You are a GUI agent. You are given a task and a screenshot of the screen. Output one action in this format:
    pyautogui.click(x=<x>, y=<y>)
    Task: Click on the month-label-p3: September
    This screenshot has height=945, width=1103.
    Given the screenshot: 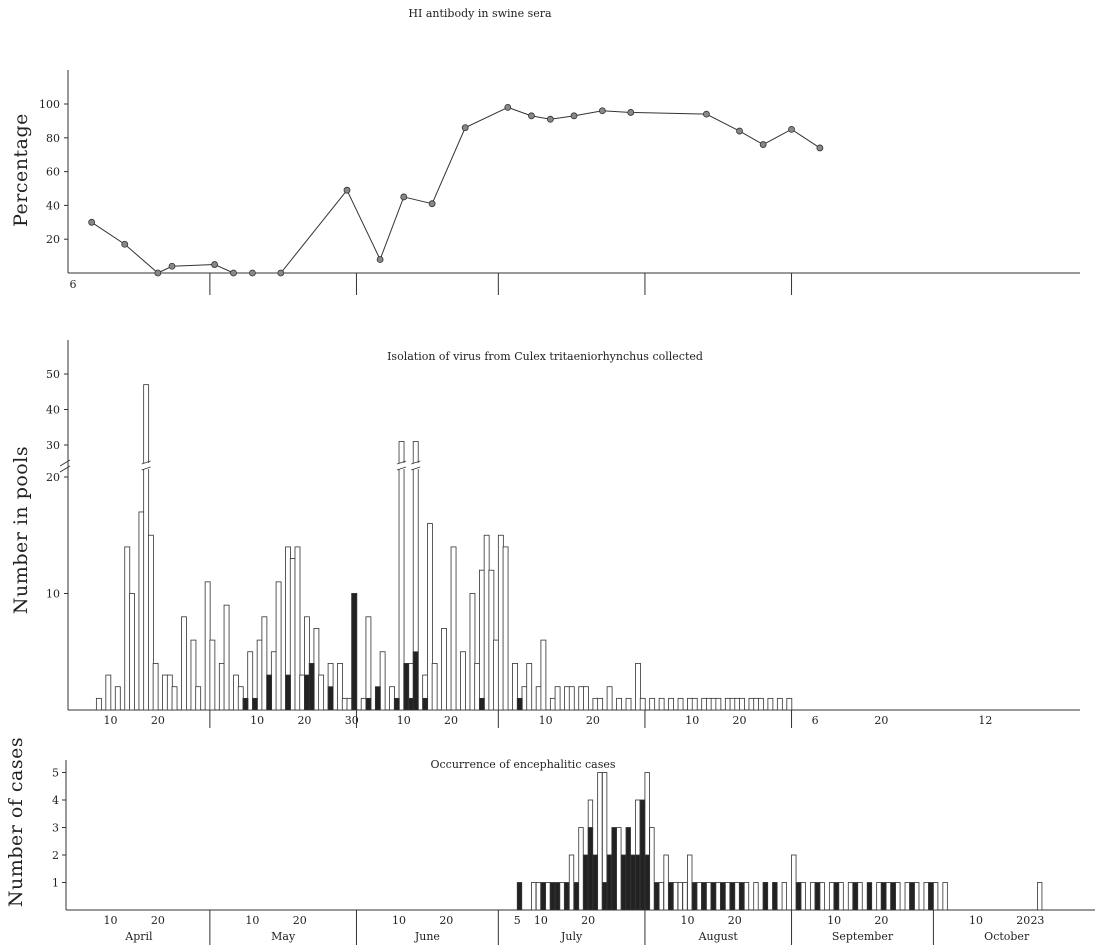 What is the action you would take?
    pyautogui.click(x=863, y=936)
    